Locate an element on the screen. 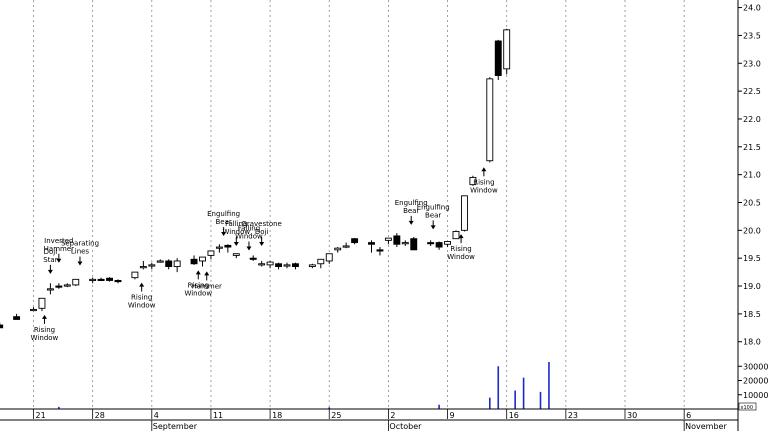 This screenshot has width=770, height=431. volume-tick-label-1: 20000 is located at coordinates (755, 381).